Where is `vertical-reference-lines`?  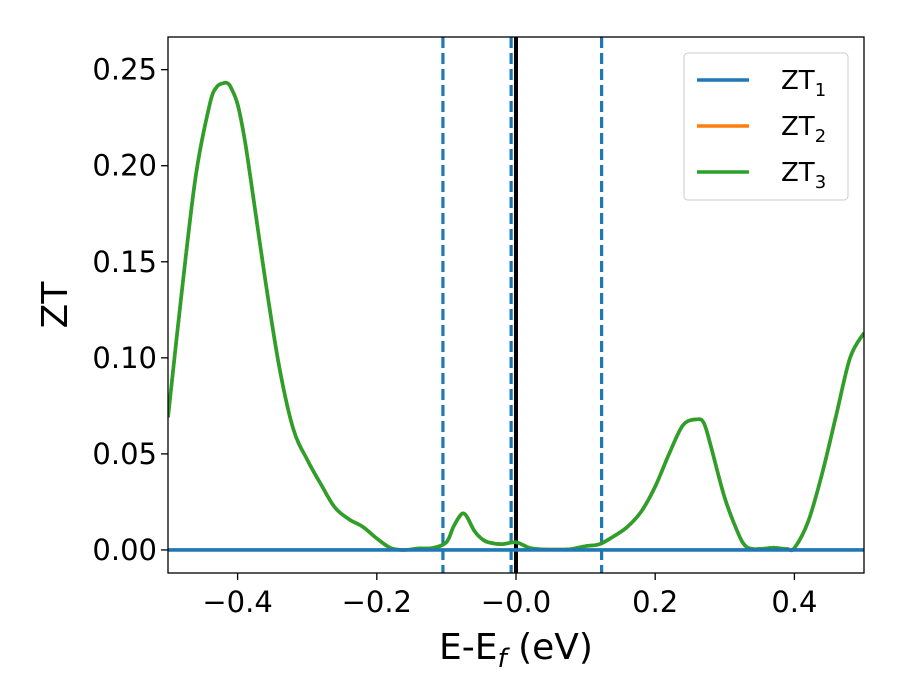 vertical-reference-lines is located at coordinates (522, 305).